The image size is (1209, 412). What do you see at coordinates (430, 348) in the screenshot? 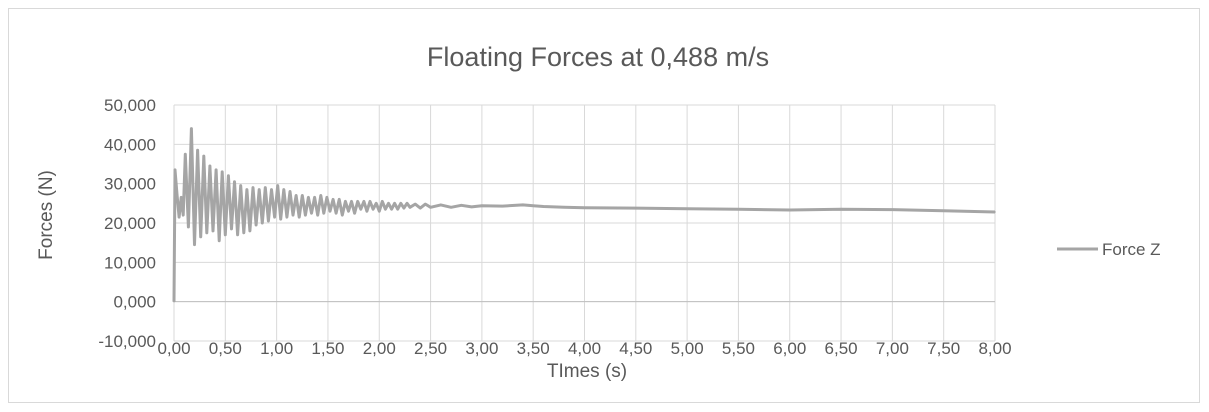
I see `x-tick-label: 2,50` at bounding box center [430, 348].